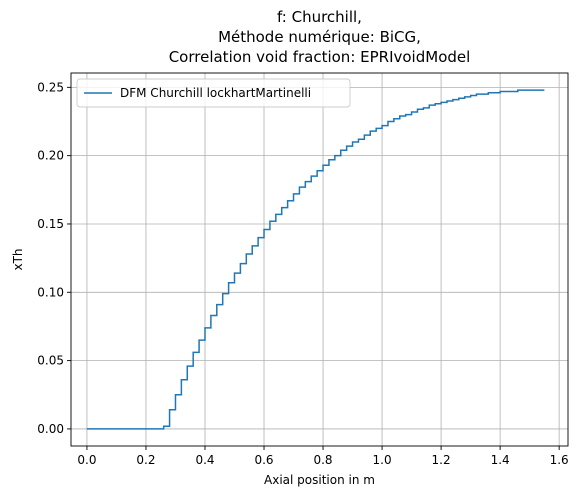 This screenshot has width=577, height=497. Describe the element at coordinates (54, 258) in the screenshot. I see `y-axis-ticks: 0.00 0.05 0.10 0.15 0.20 0.25` at that location.